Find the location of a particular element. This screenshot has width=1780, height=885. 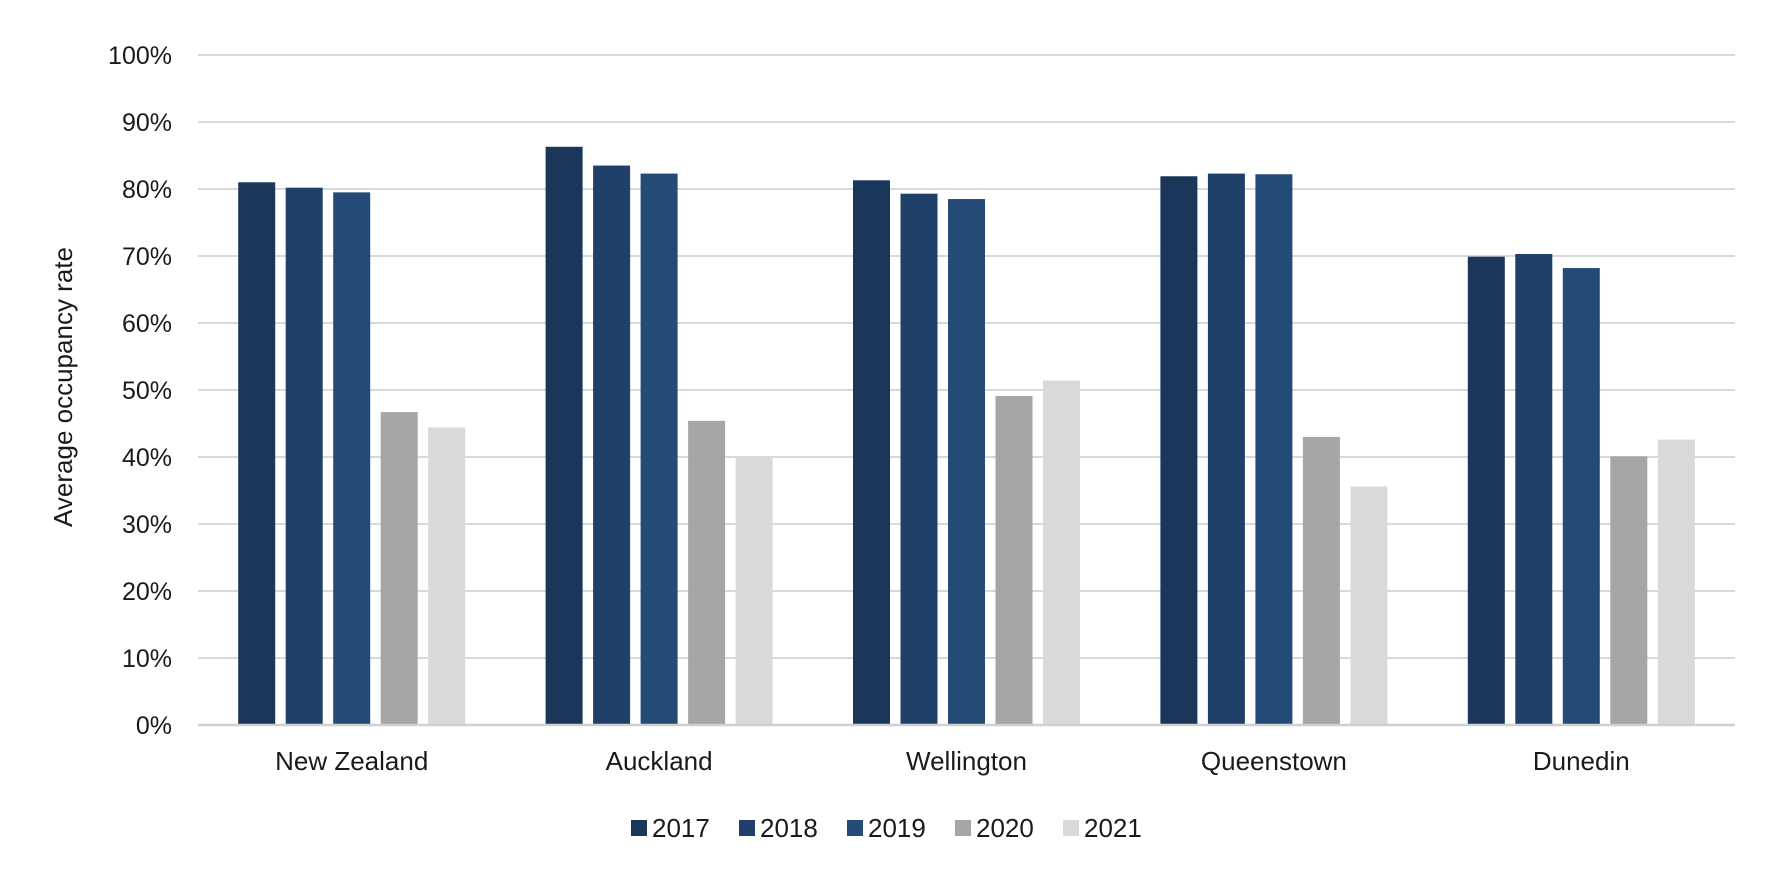

bar-2017-queenstown is located at coordinates (1179, 450).